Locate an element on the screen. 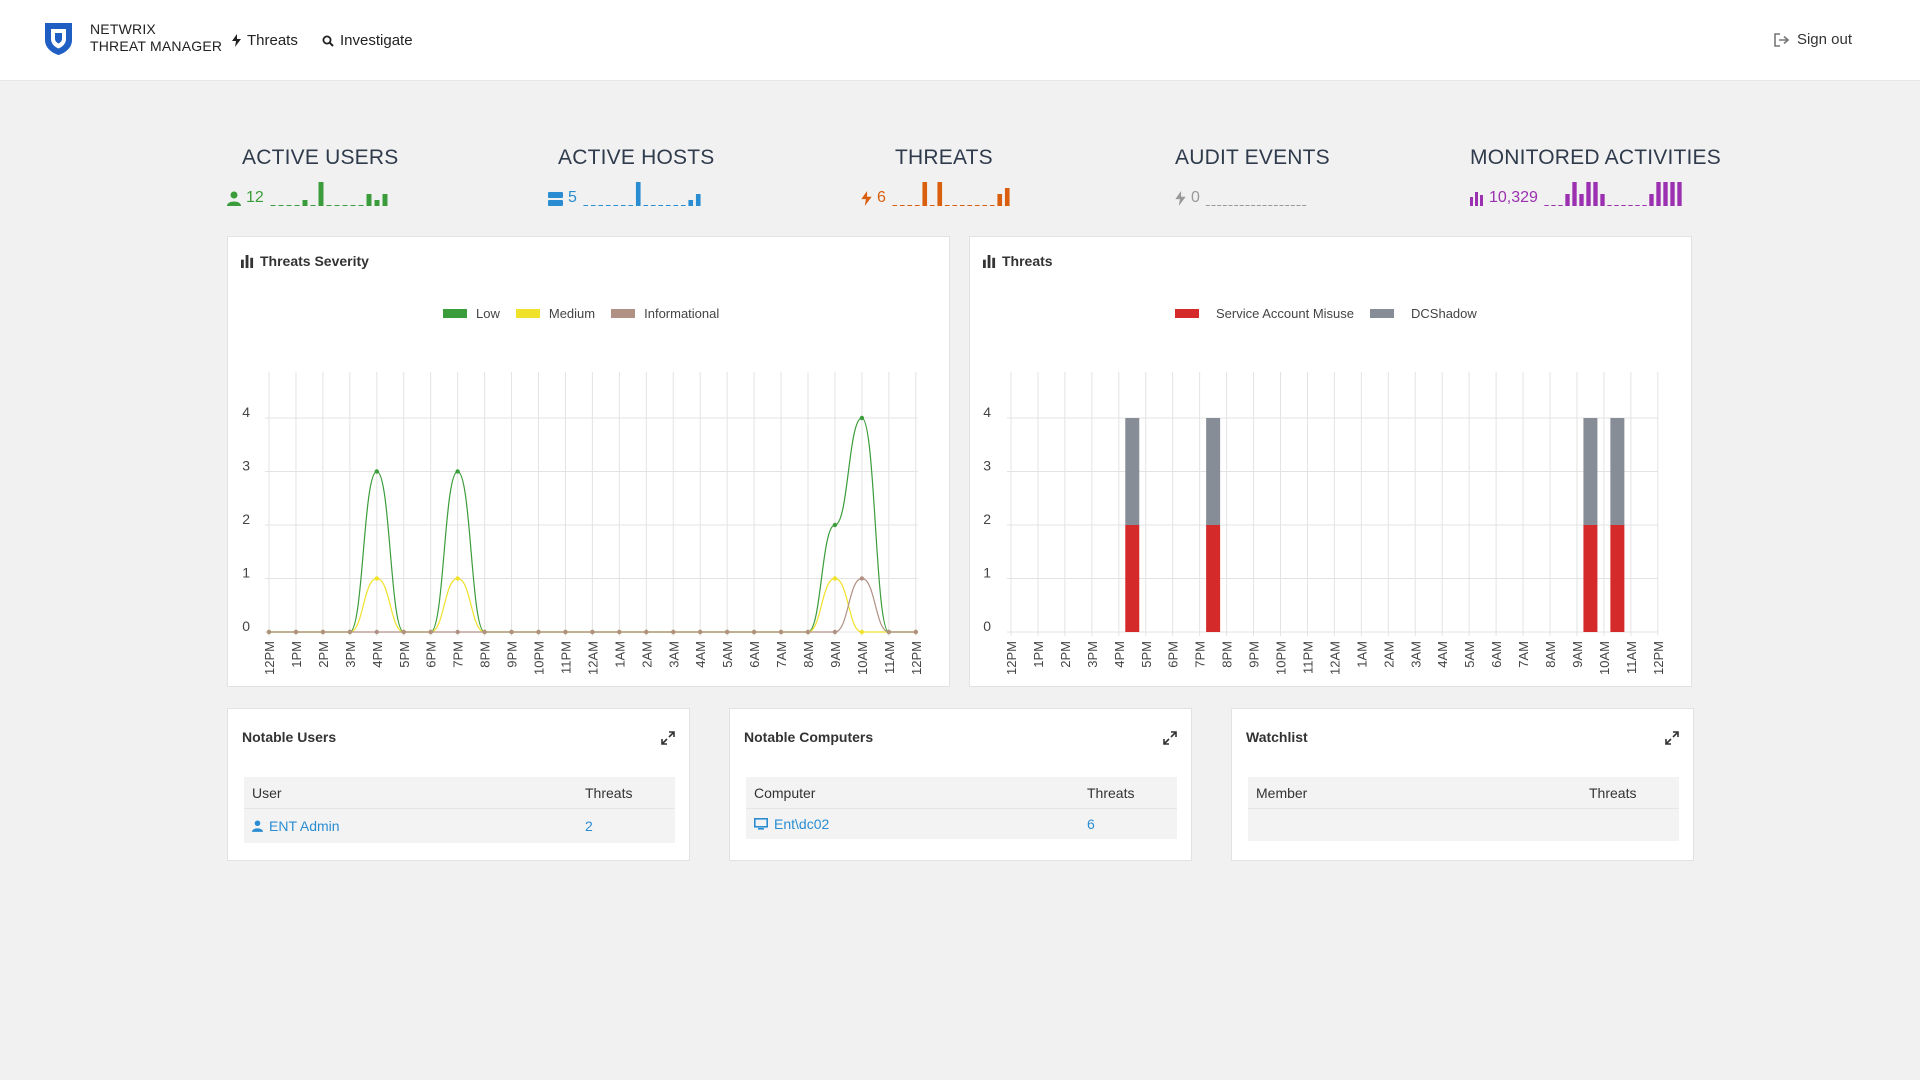 This screenshot has height=1080, width=1920. legend-informational: Informational is located at coordinates (665, 313).